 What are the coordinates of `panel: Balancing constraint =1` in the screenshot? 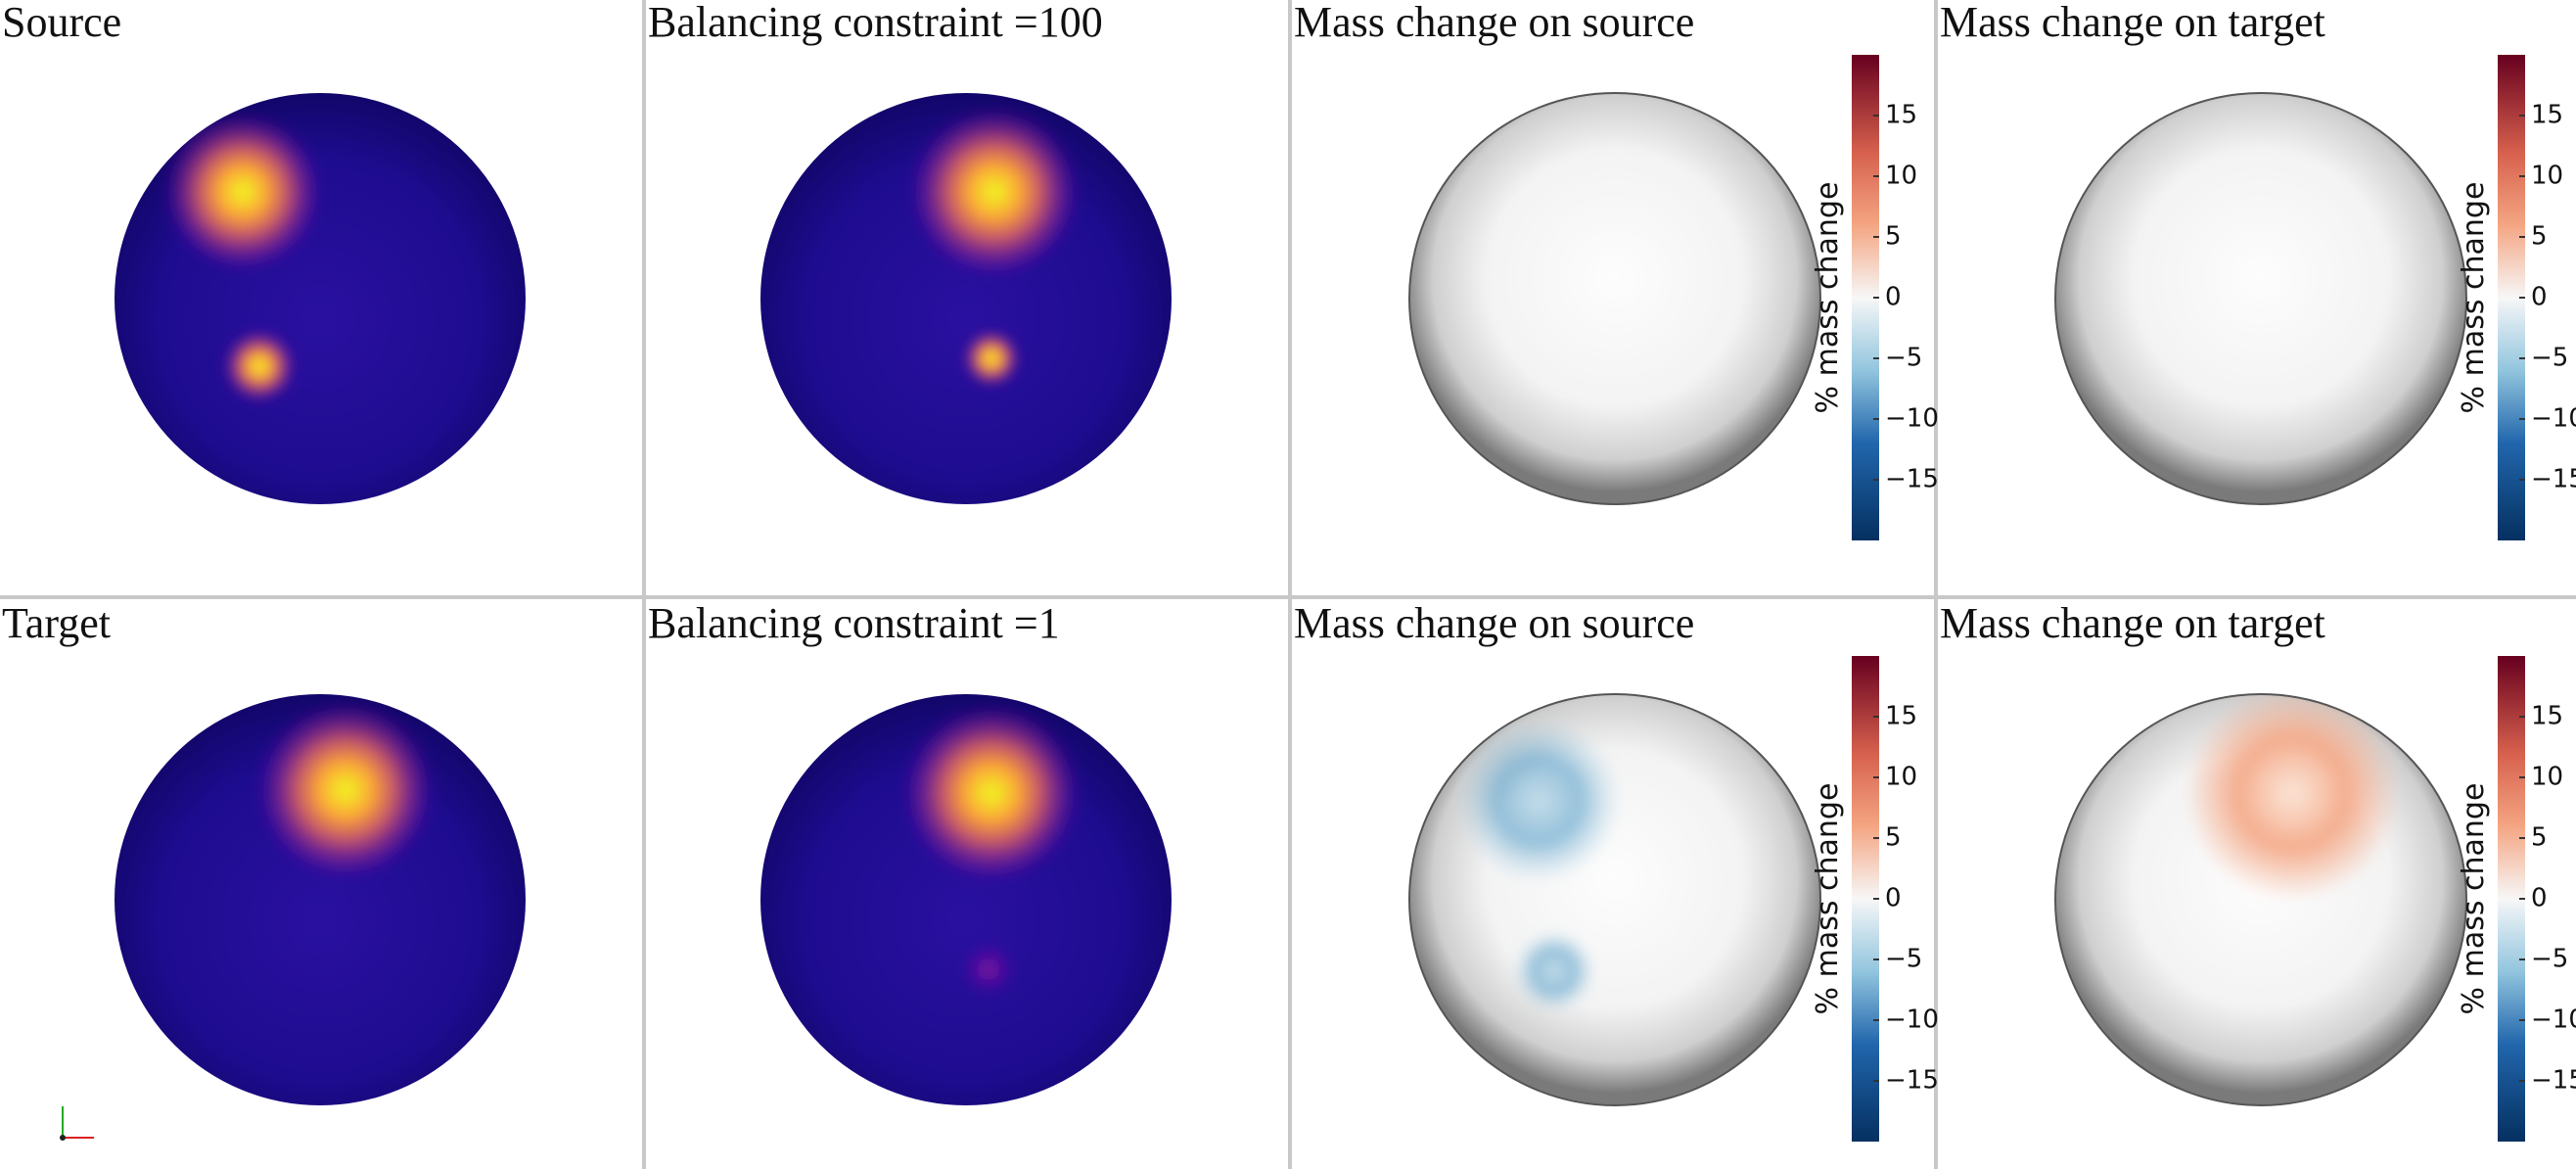 It's located at (910, 852).